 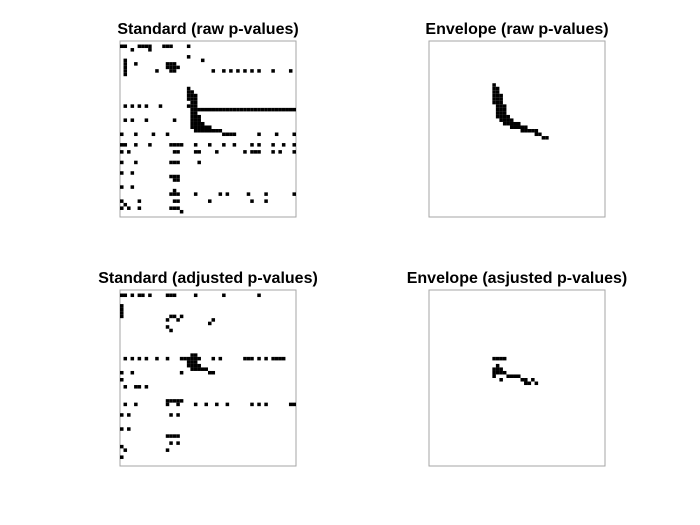 I want to click on chart-title: Standard (raw p-values), so click(x=207, y=29).